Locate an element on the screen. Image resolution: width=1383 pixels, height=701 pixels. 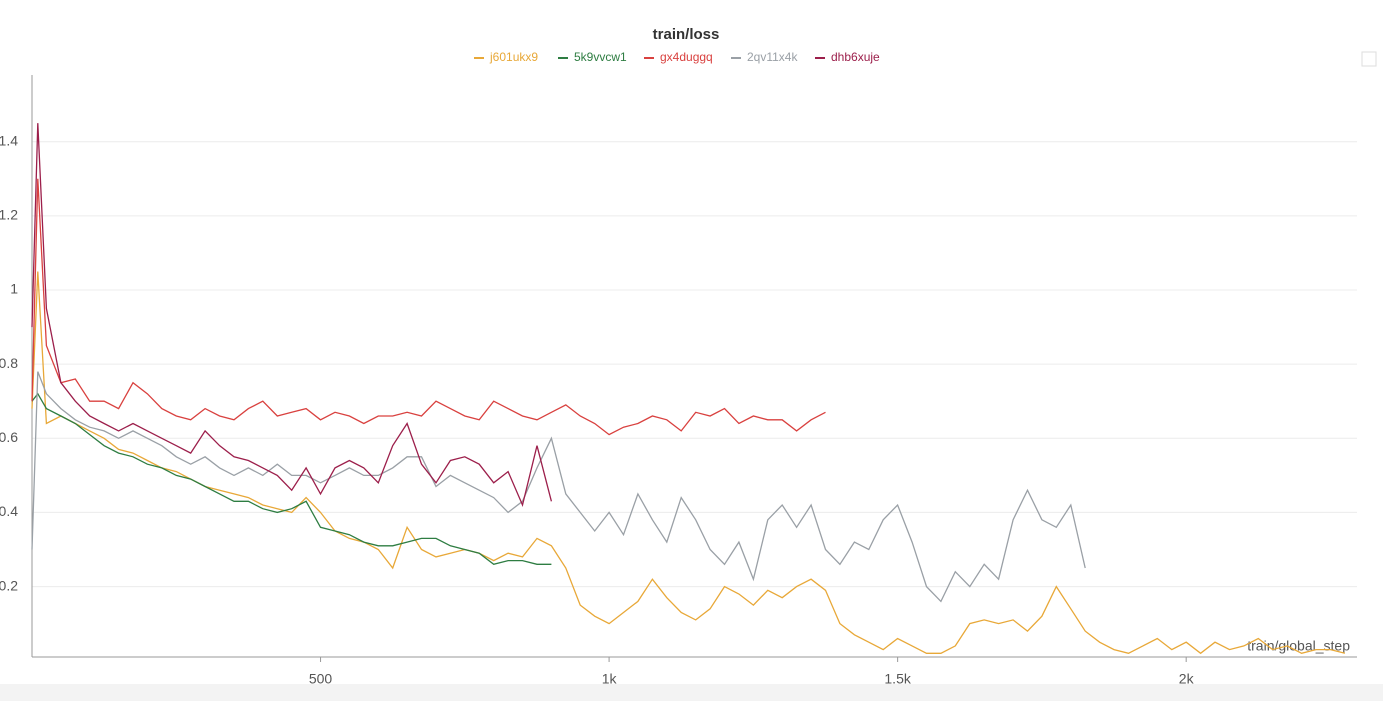
legend-label: dhb6xuje is located at coordinates (855, 57).